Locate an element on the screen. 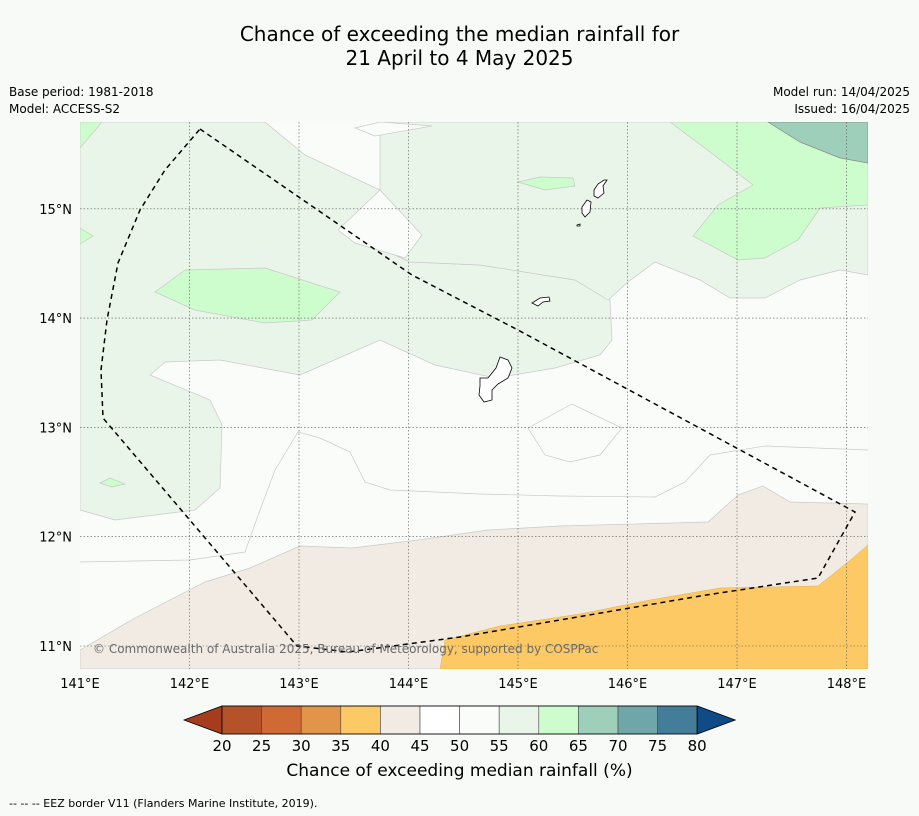 The width and height of the screenshot is (919, 816). title-line-2: 21 April to 4 May 2025 is located at coordinates (459, 58).